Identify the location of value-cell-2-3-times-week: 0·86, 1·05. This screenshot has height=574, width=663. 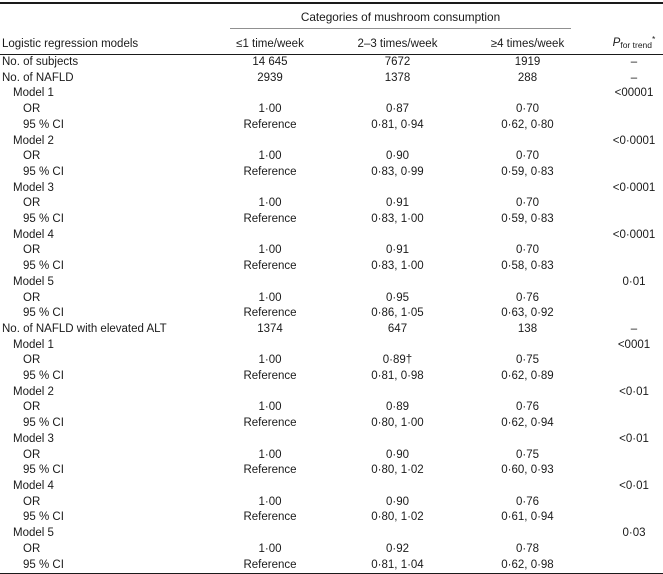
(397, 313).